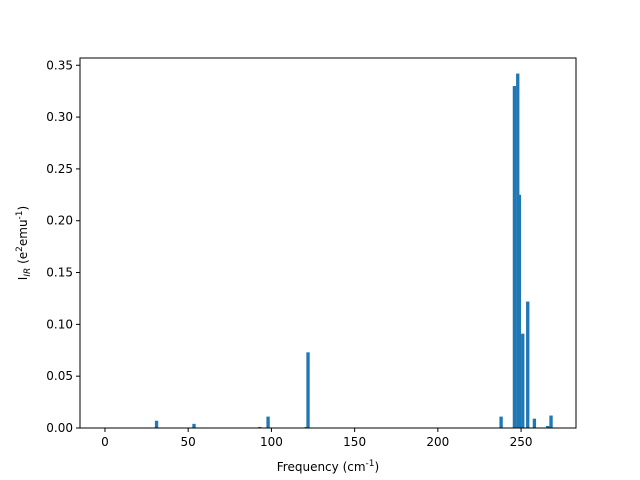 This screenshot has width=640, height=480. Describe the element at coordinates (59, 221) in the screenshot. I see `y-tick-label: 0.20` at that location.